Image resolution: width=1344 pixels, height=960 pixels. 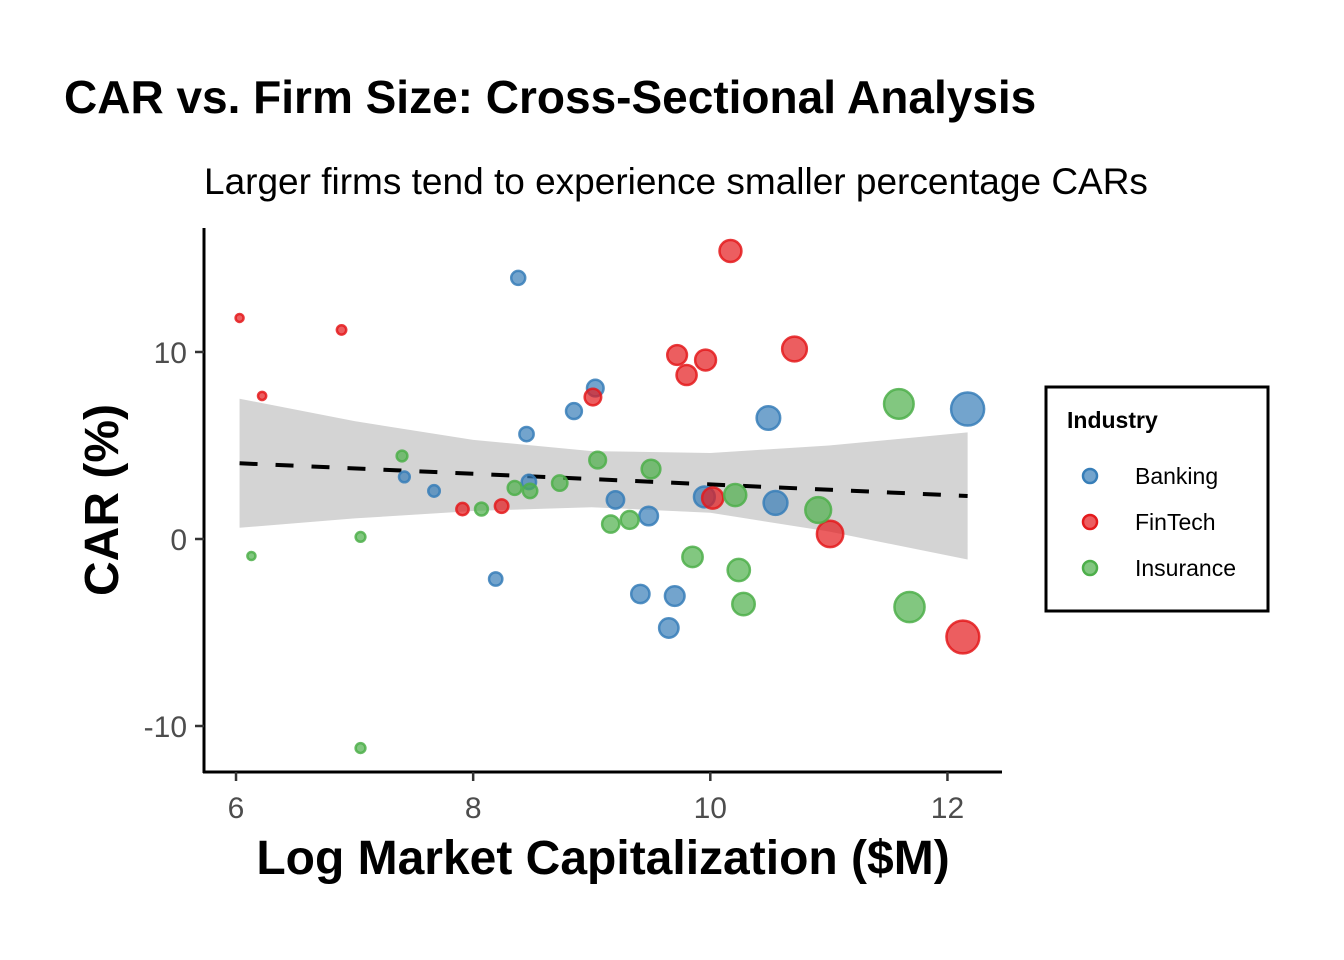 I want to click on legend-label-banking: Banking, so click(x=1176, y=476).